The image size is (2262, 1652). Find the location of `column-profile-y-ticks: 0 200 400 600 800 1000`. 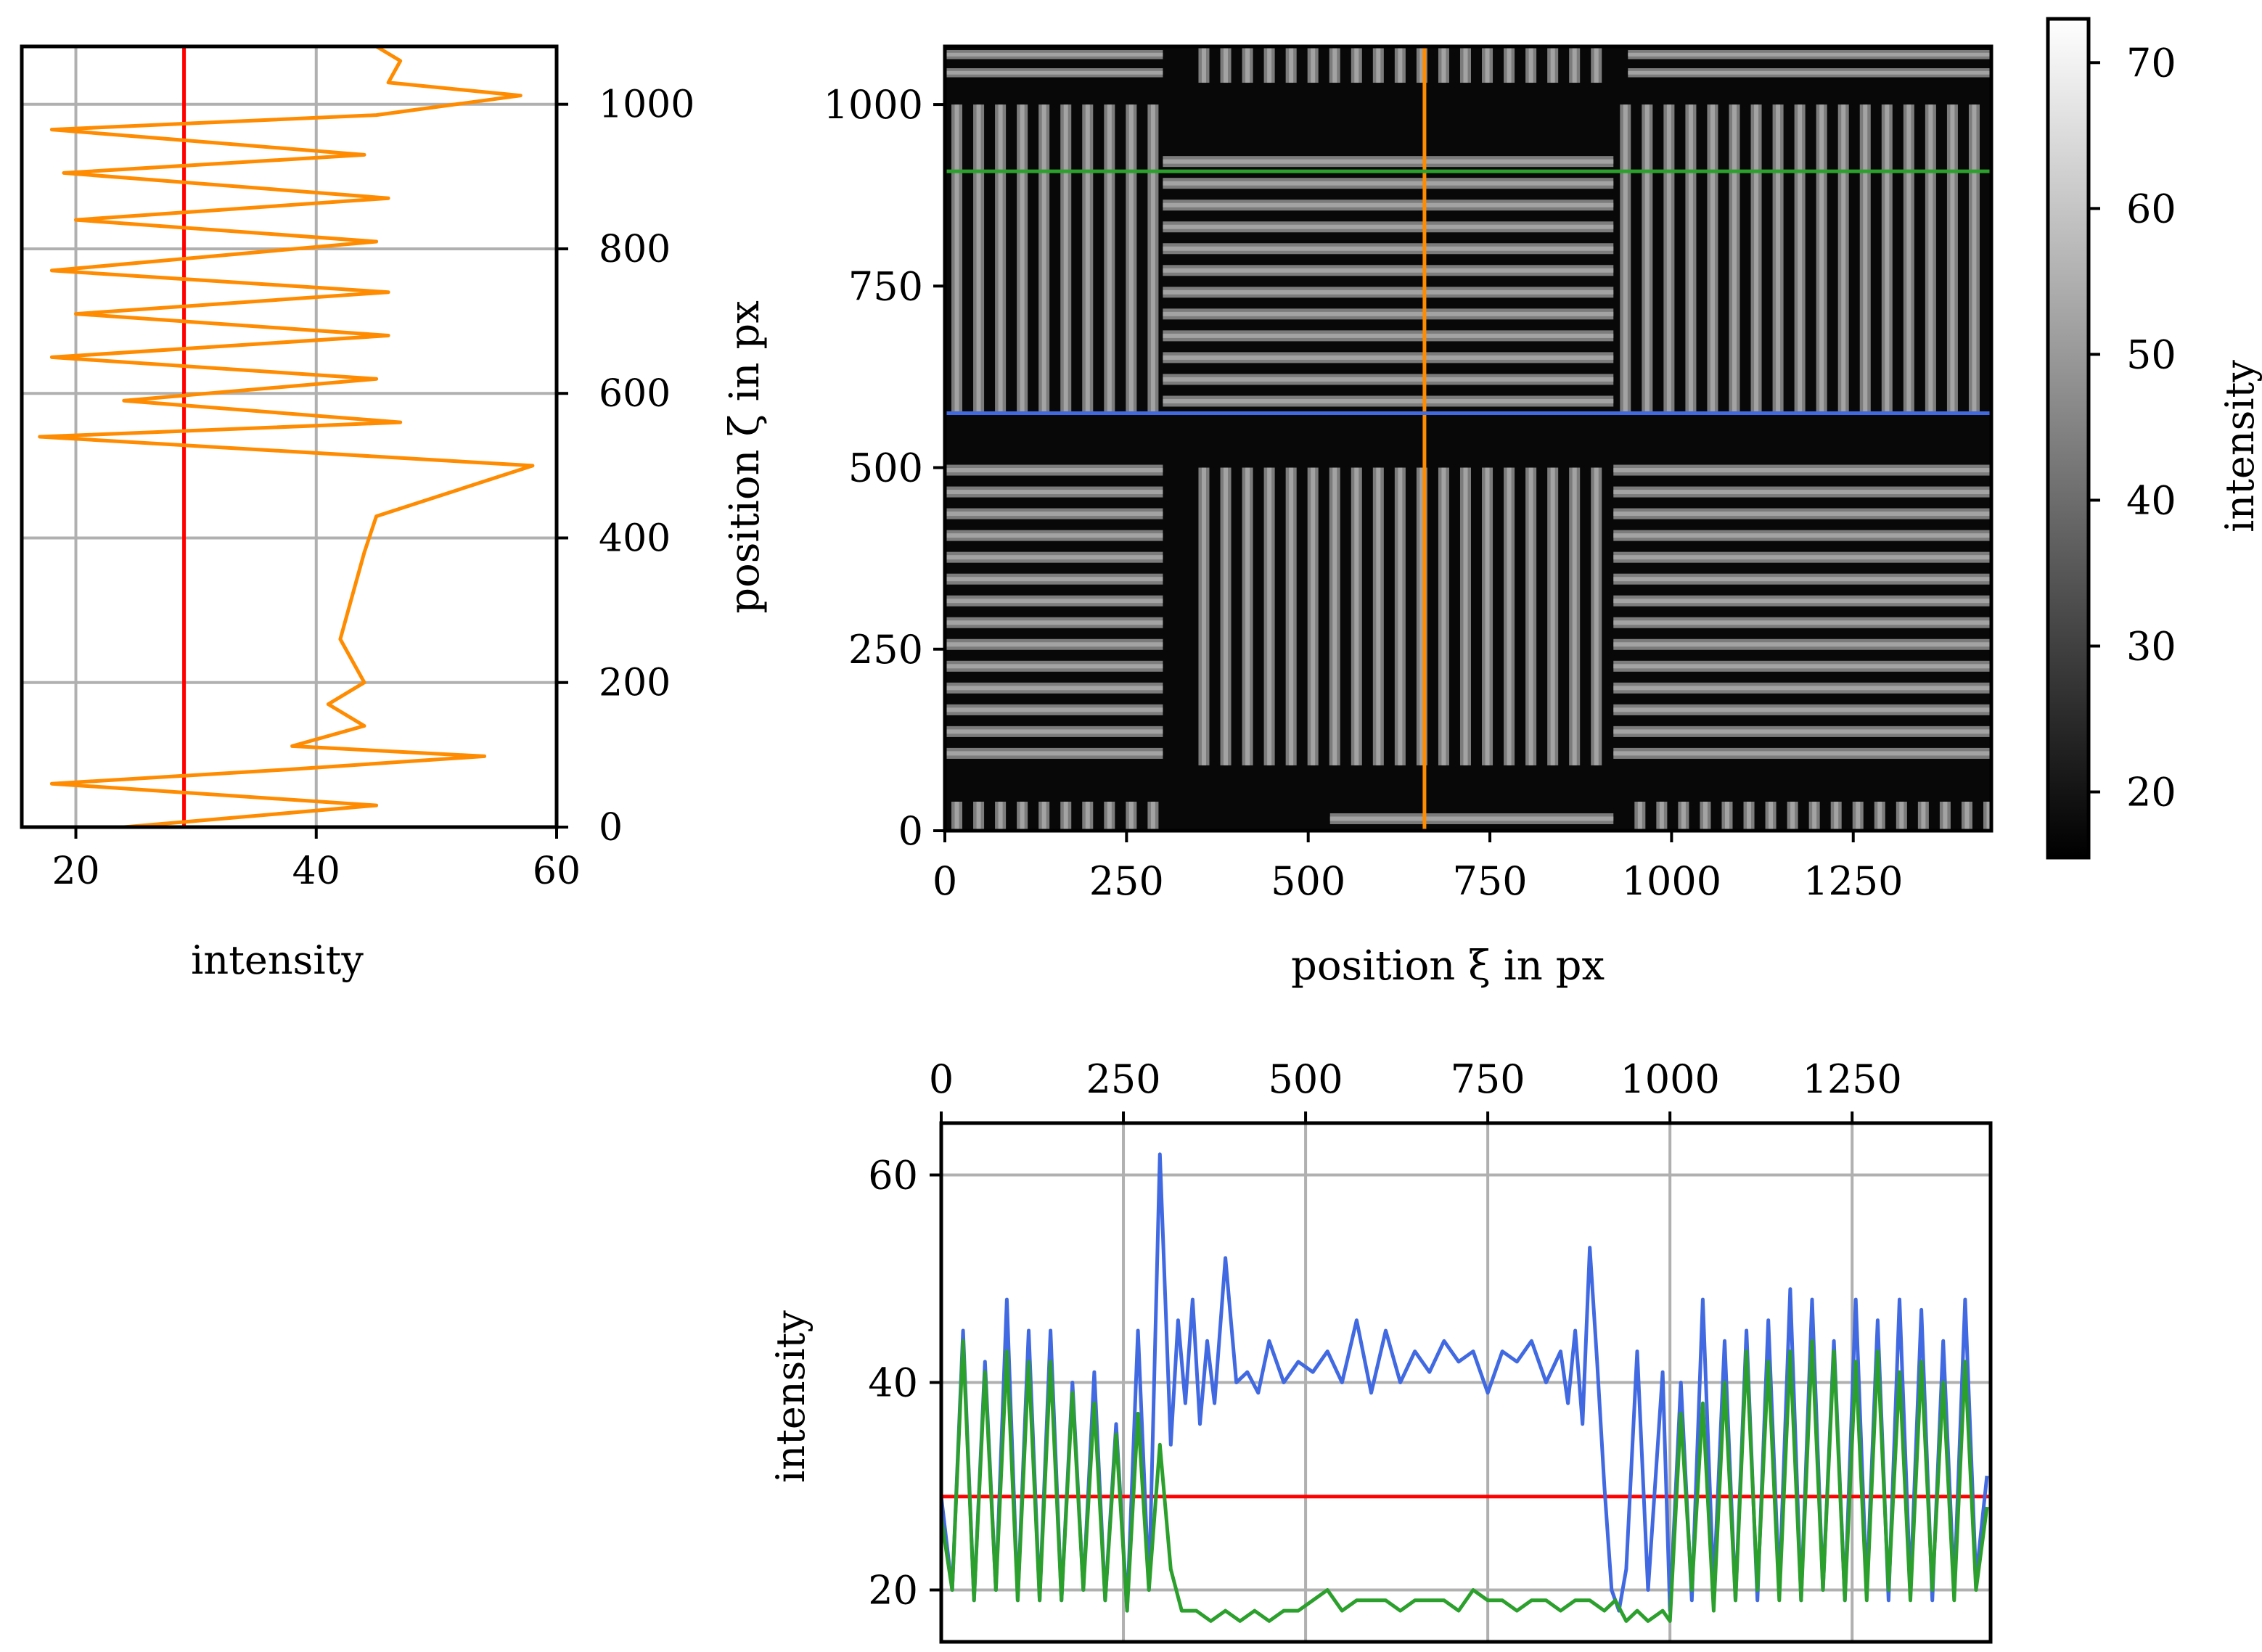

column-profile-y-ticks: 0 200 400 600 800 1000 is located at coordinates (625, 467).